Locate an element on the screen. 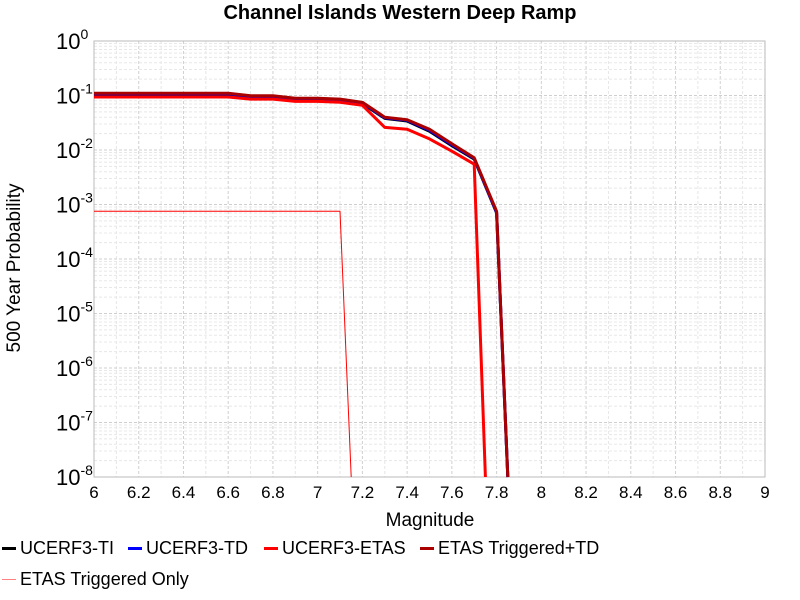 The width and height of the screenshot is (800, 600). legend-label: UCERF3-TD is located at coordinates (197, 548).